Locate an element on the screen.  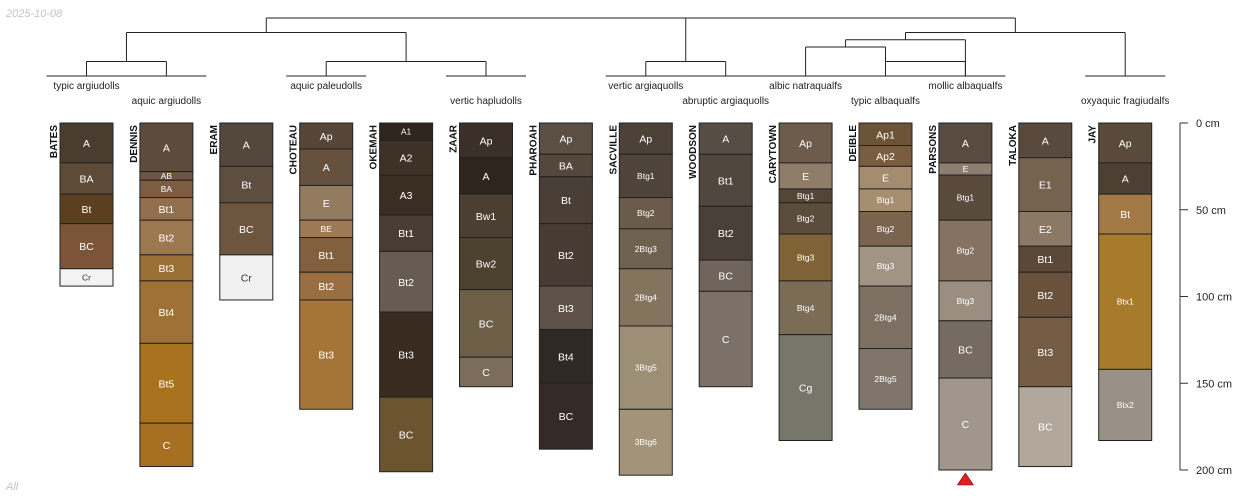
profile-parsons: A E Btg1 Btg2 Btg3 BC C PARSONS is located at coordinates (960, 296).